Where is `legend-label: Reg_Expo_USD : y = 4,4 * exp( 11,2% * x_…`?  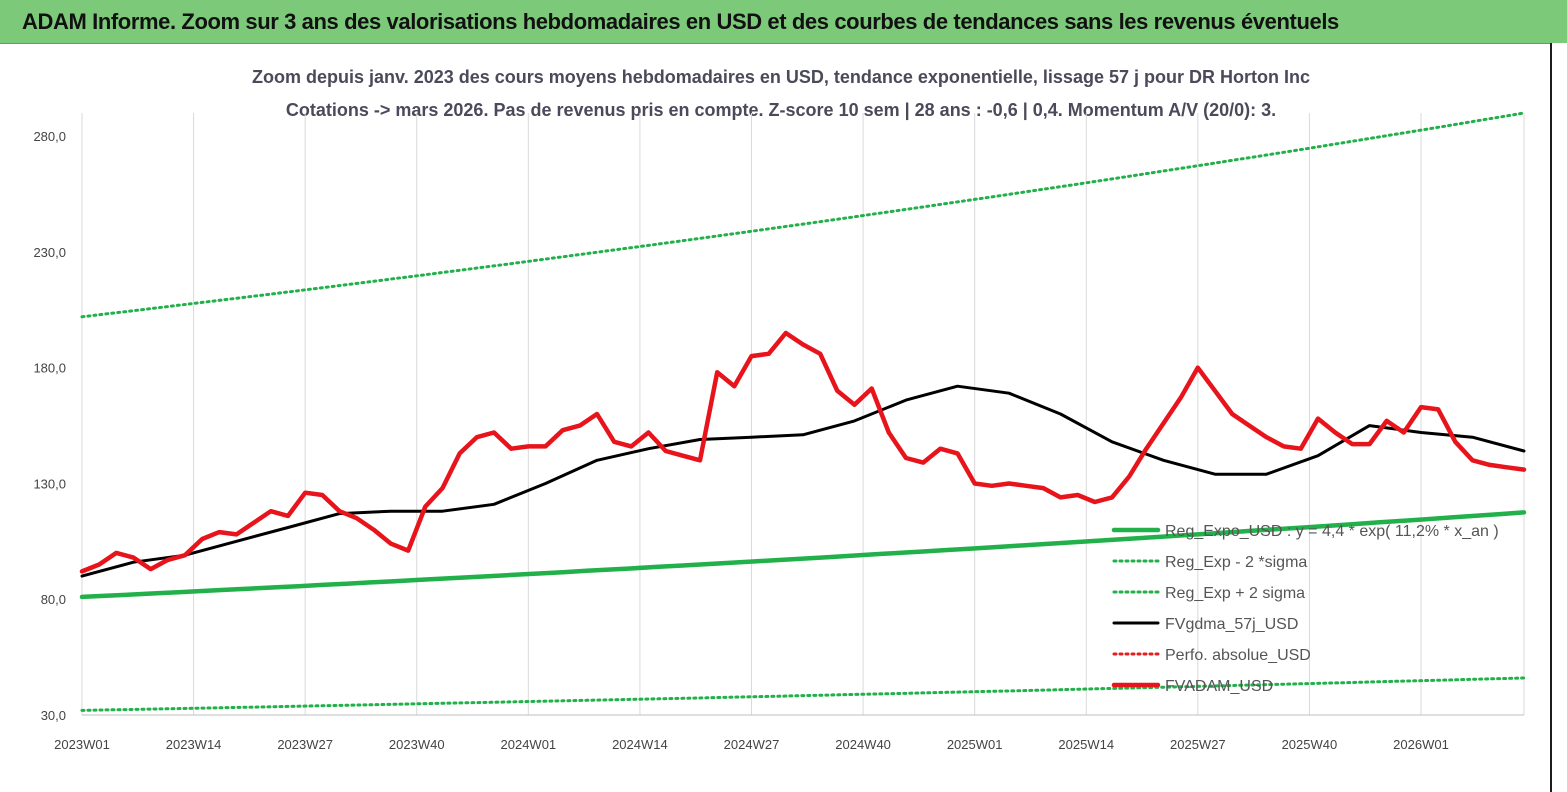 legend-label: Reg_Expo_USD : y = 4,4 * exp( 11,2% * x_… is located at coordinates (1332, 531).